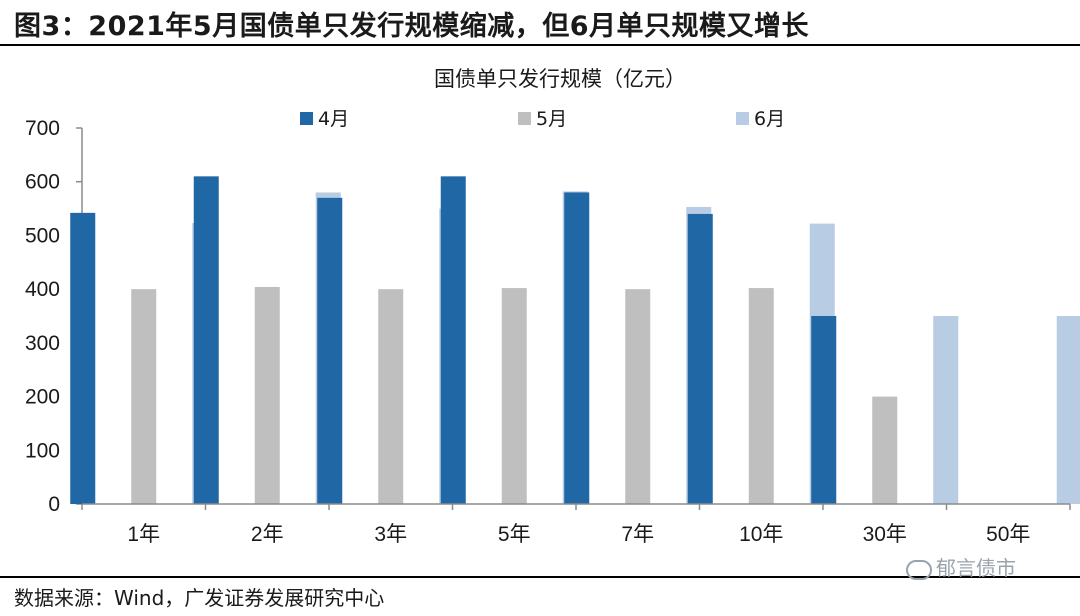  Describe the element at coordinates (412, 26) in the screenshot. I see `figure-title: 图3：2021年5月国债单只发行规模缩减，但6月单只规模又增长` at that location.